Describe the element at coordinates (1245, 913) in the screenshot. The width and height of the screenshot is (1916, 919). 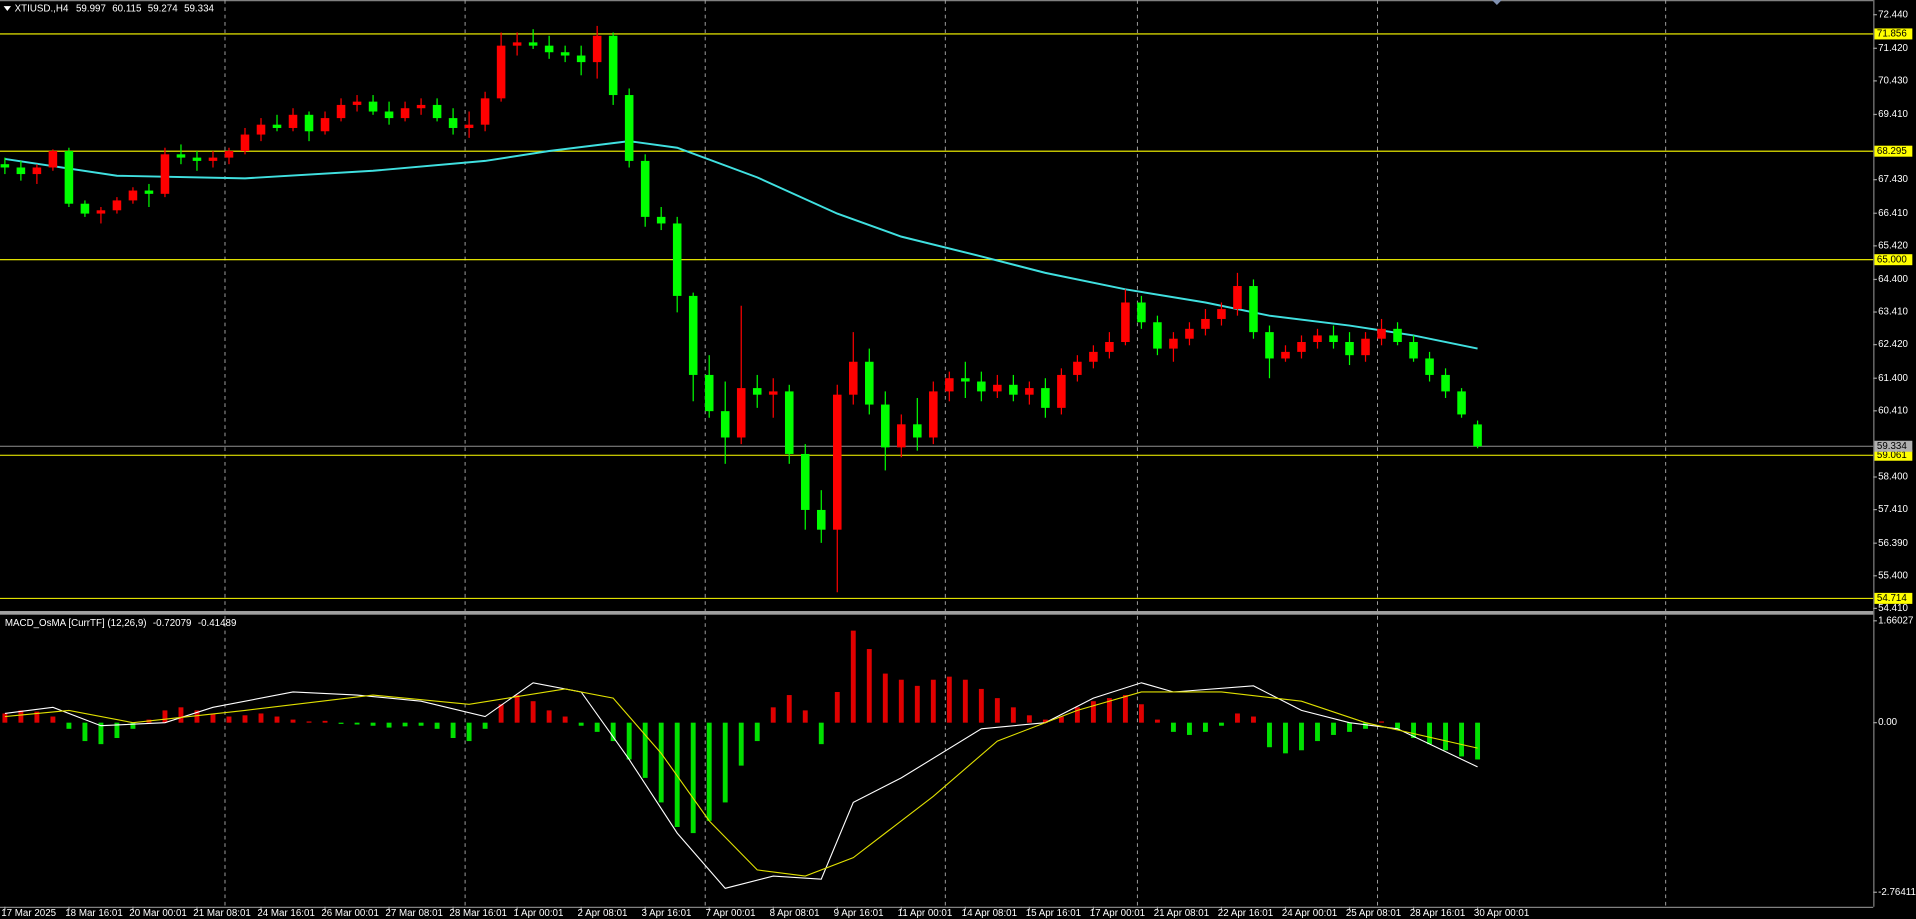
I see `x-tick-label: 22 Apr 16:01` at that location.